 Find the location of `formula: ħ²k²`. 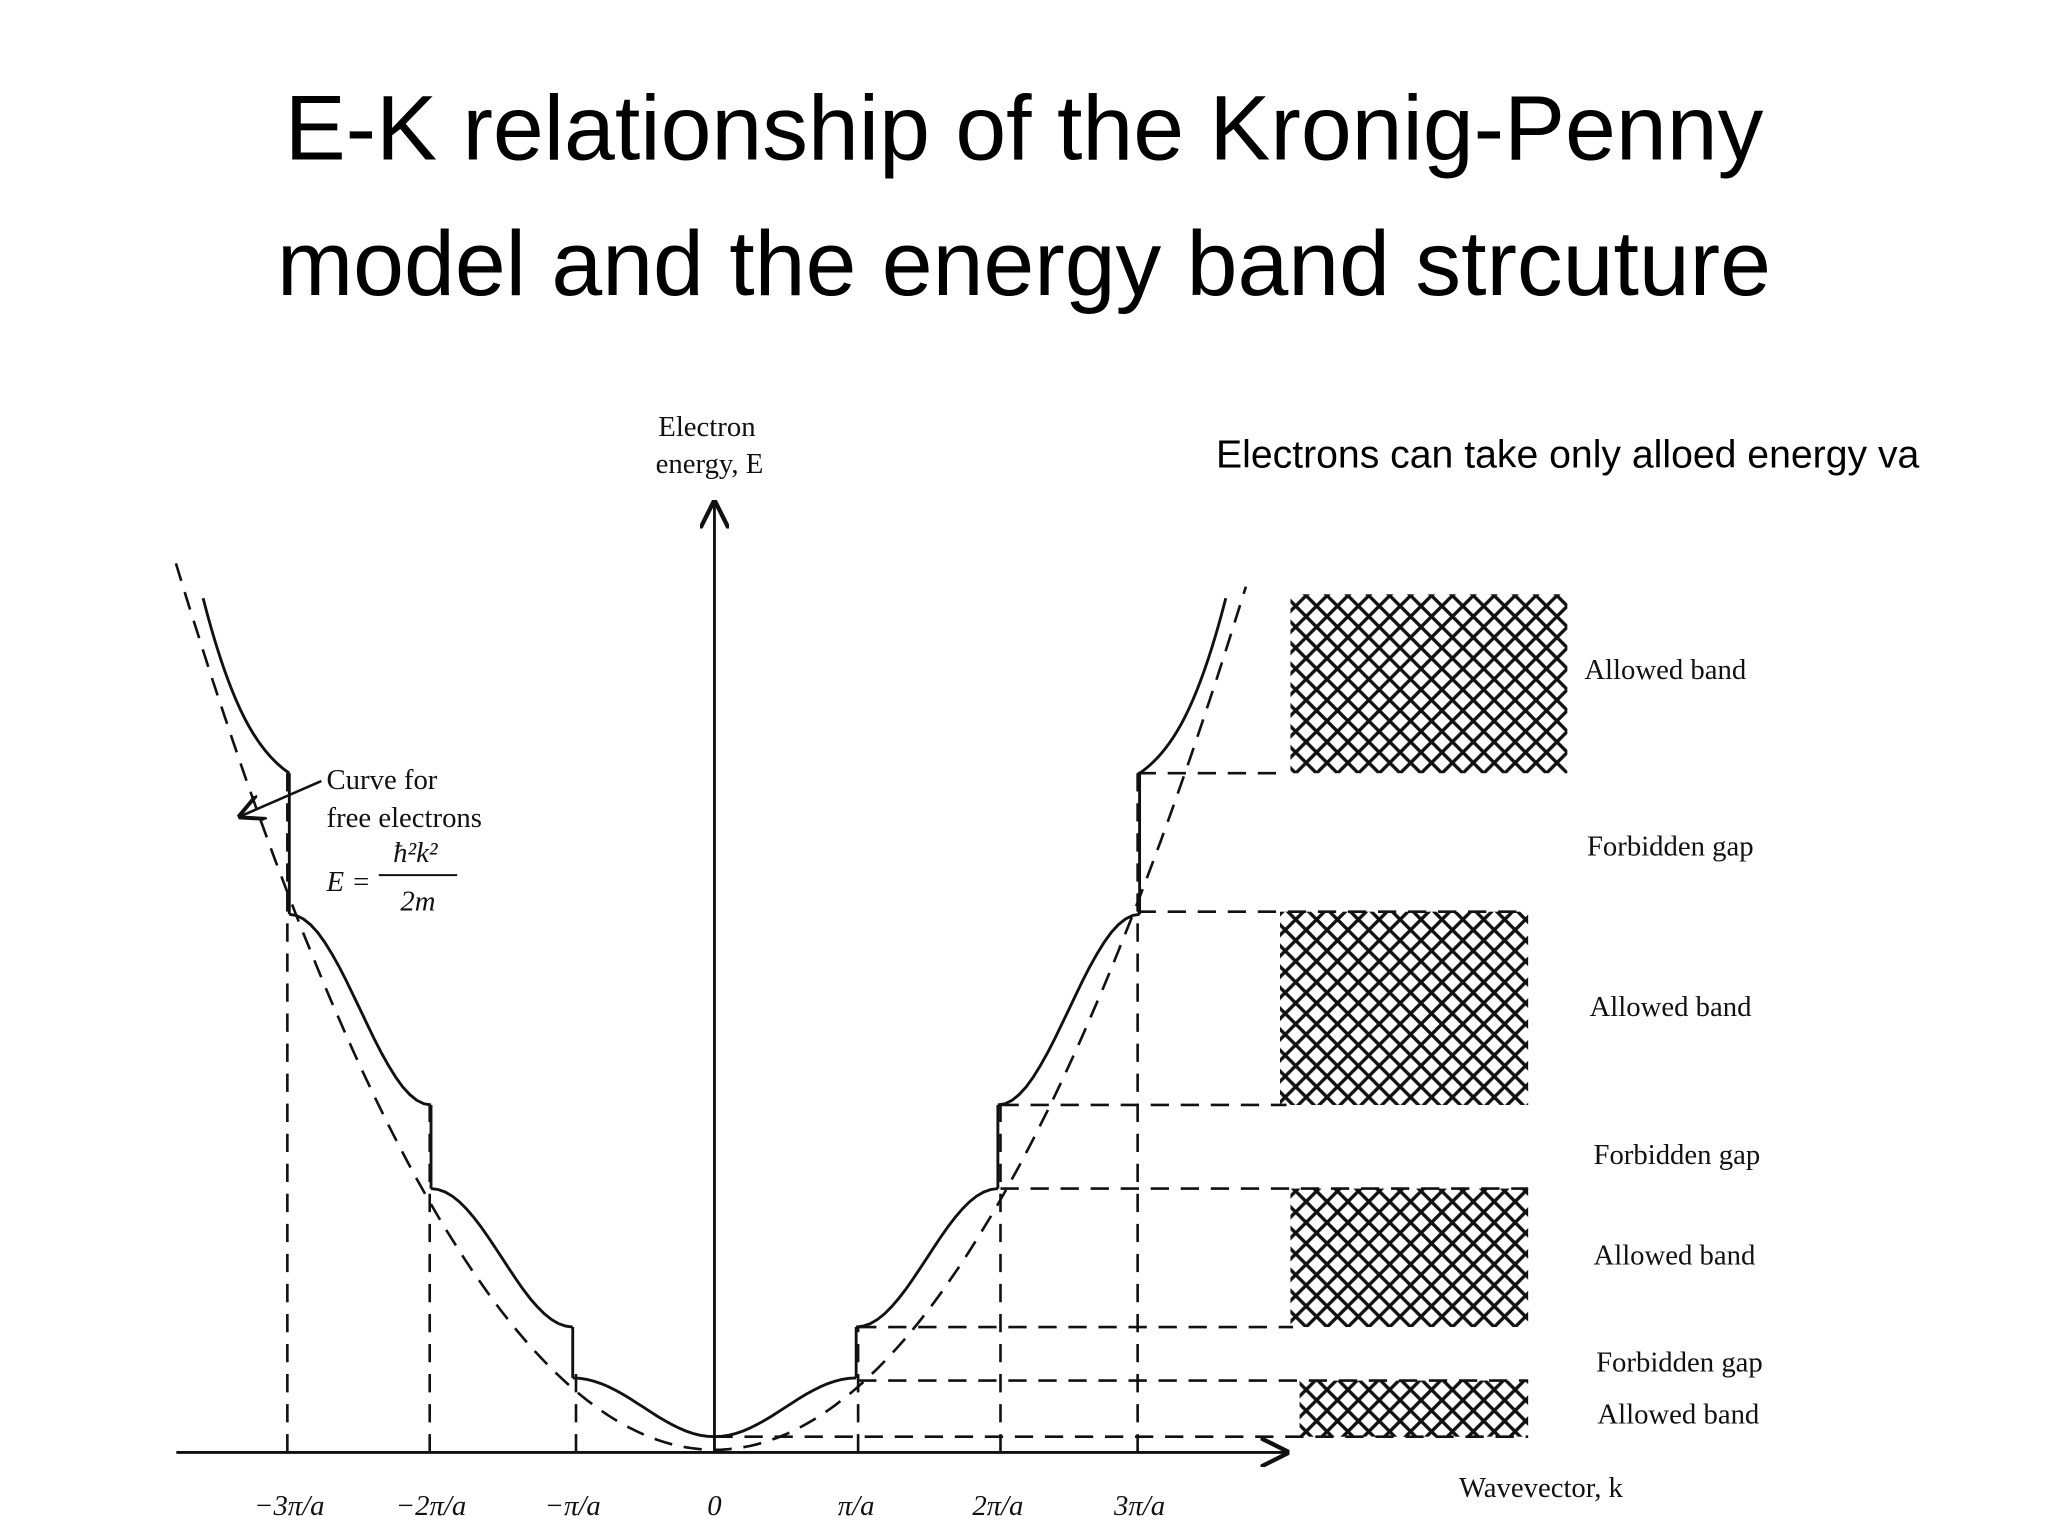

formula: ħ²k² is located at coordinates (415, 853).